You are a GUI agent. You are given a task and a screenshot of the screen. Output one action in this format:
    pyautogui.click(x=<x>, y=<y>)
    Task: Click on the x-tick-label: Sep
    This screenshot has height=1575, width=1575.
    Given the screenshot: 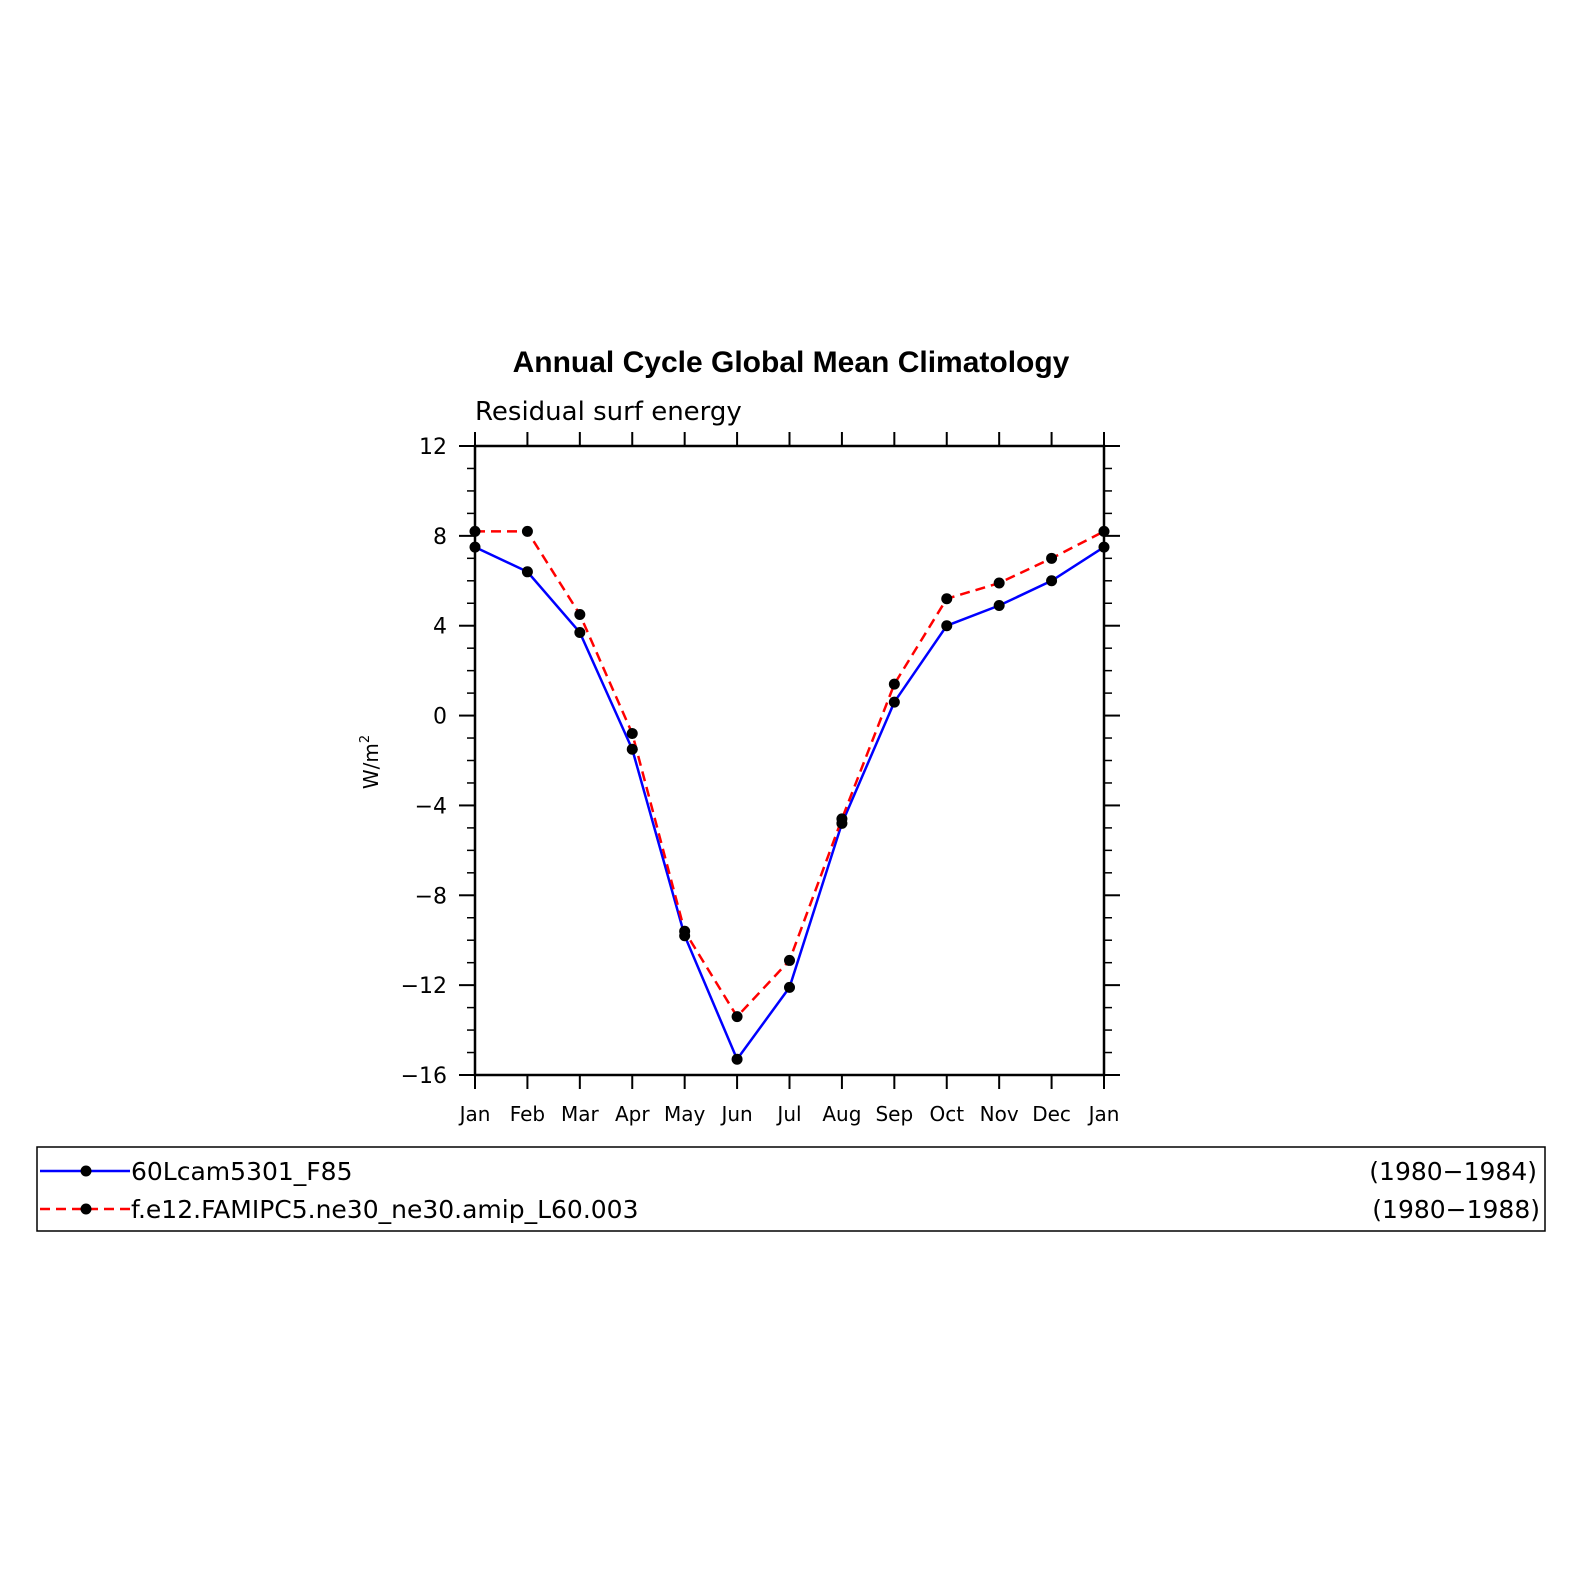 What is the action you would take?
    pyautogui.click(x=894, y=1114)
    